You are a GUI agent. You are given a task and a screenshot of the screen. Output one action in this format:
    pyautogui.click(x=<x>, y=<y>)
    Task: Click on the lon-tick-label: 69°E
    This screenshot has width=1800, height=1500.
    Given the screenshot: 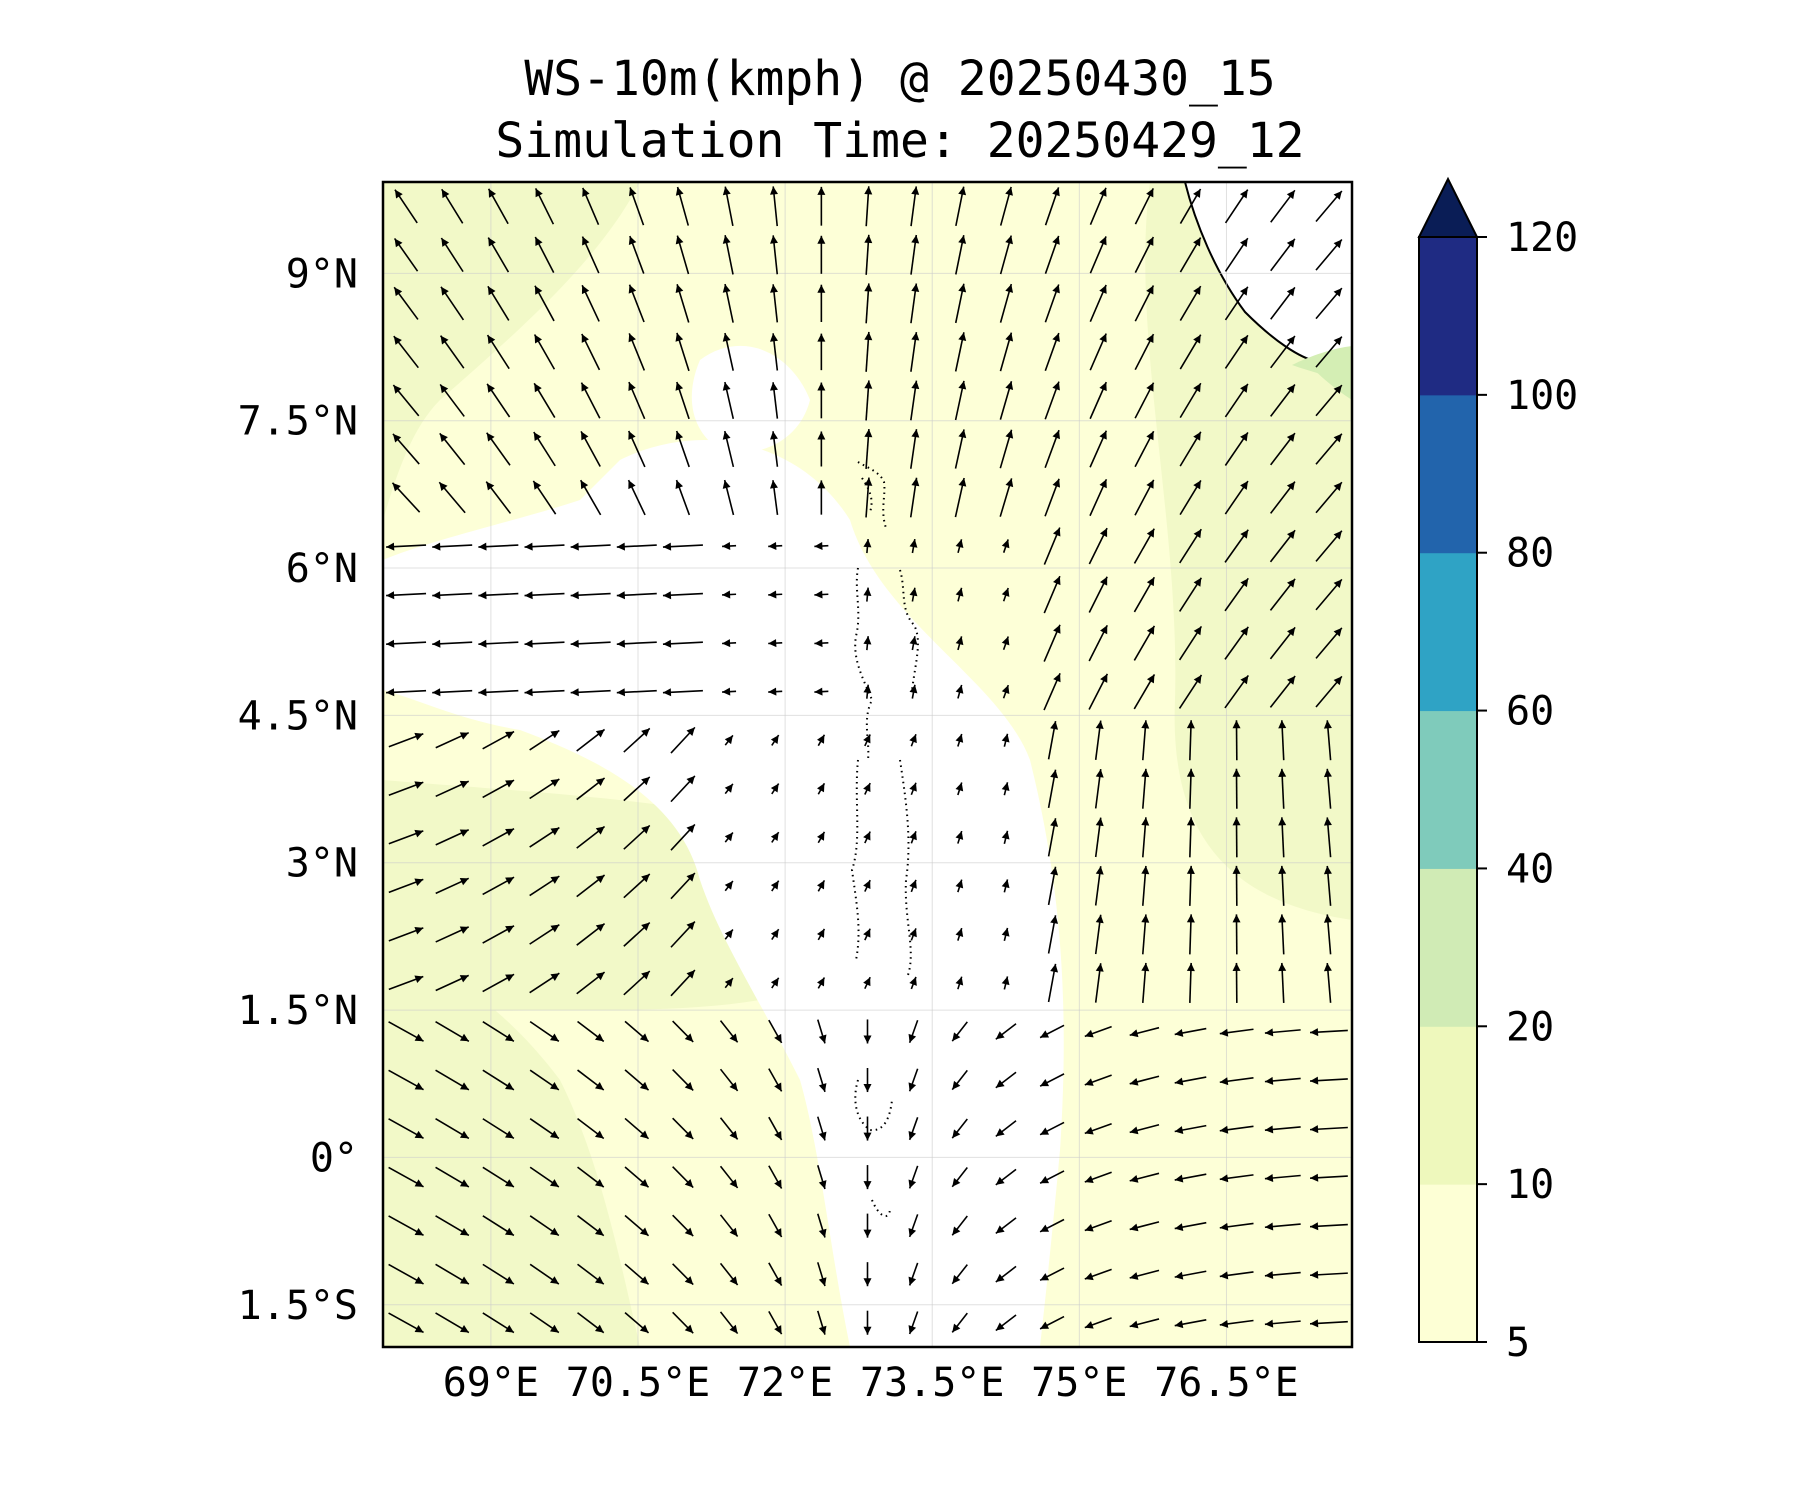 What is the action you would take?
    pyautogui.click(x=491, y=1383)
    